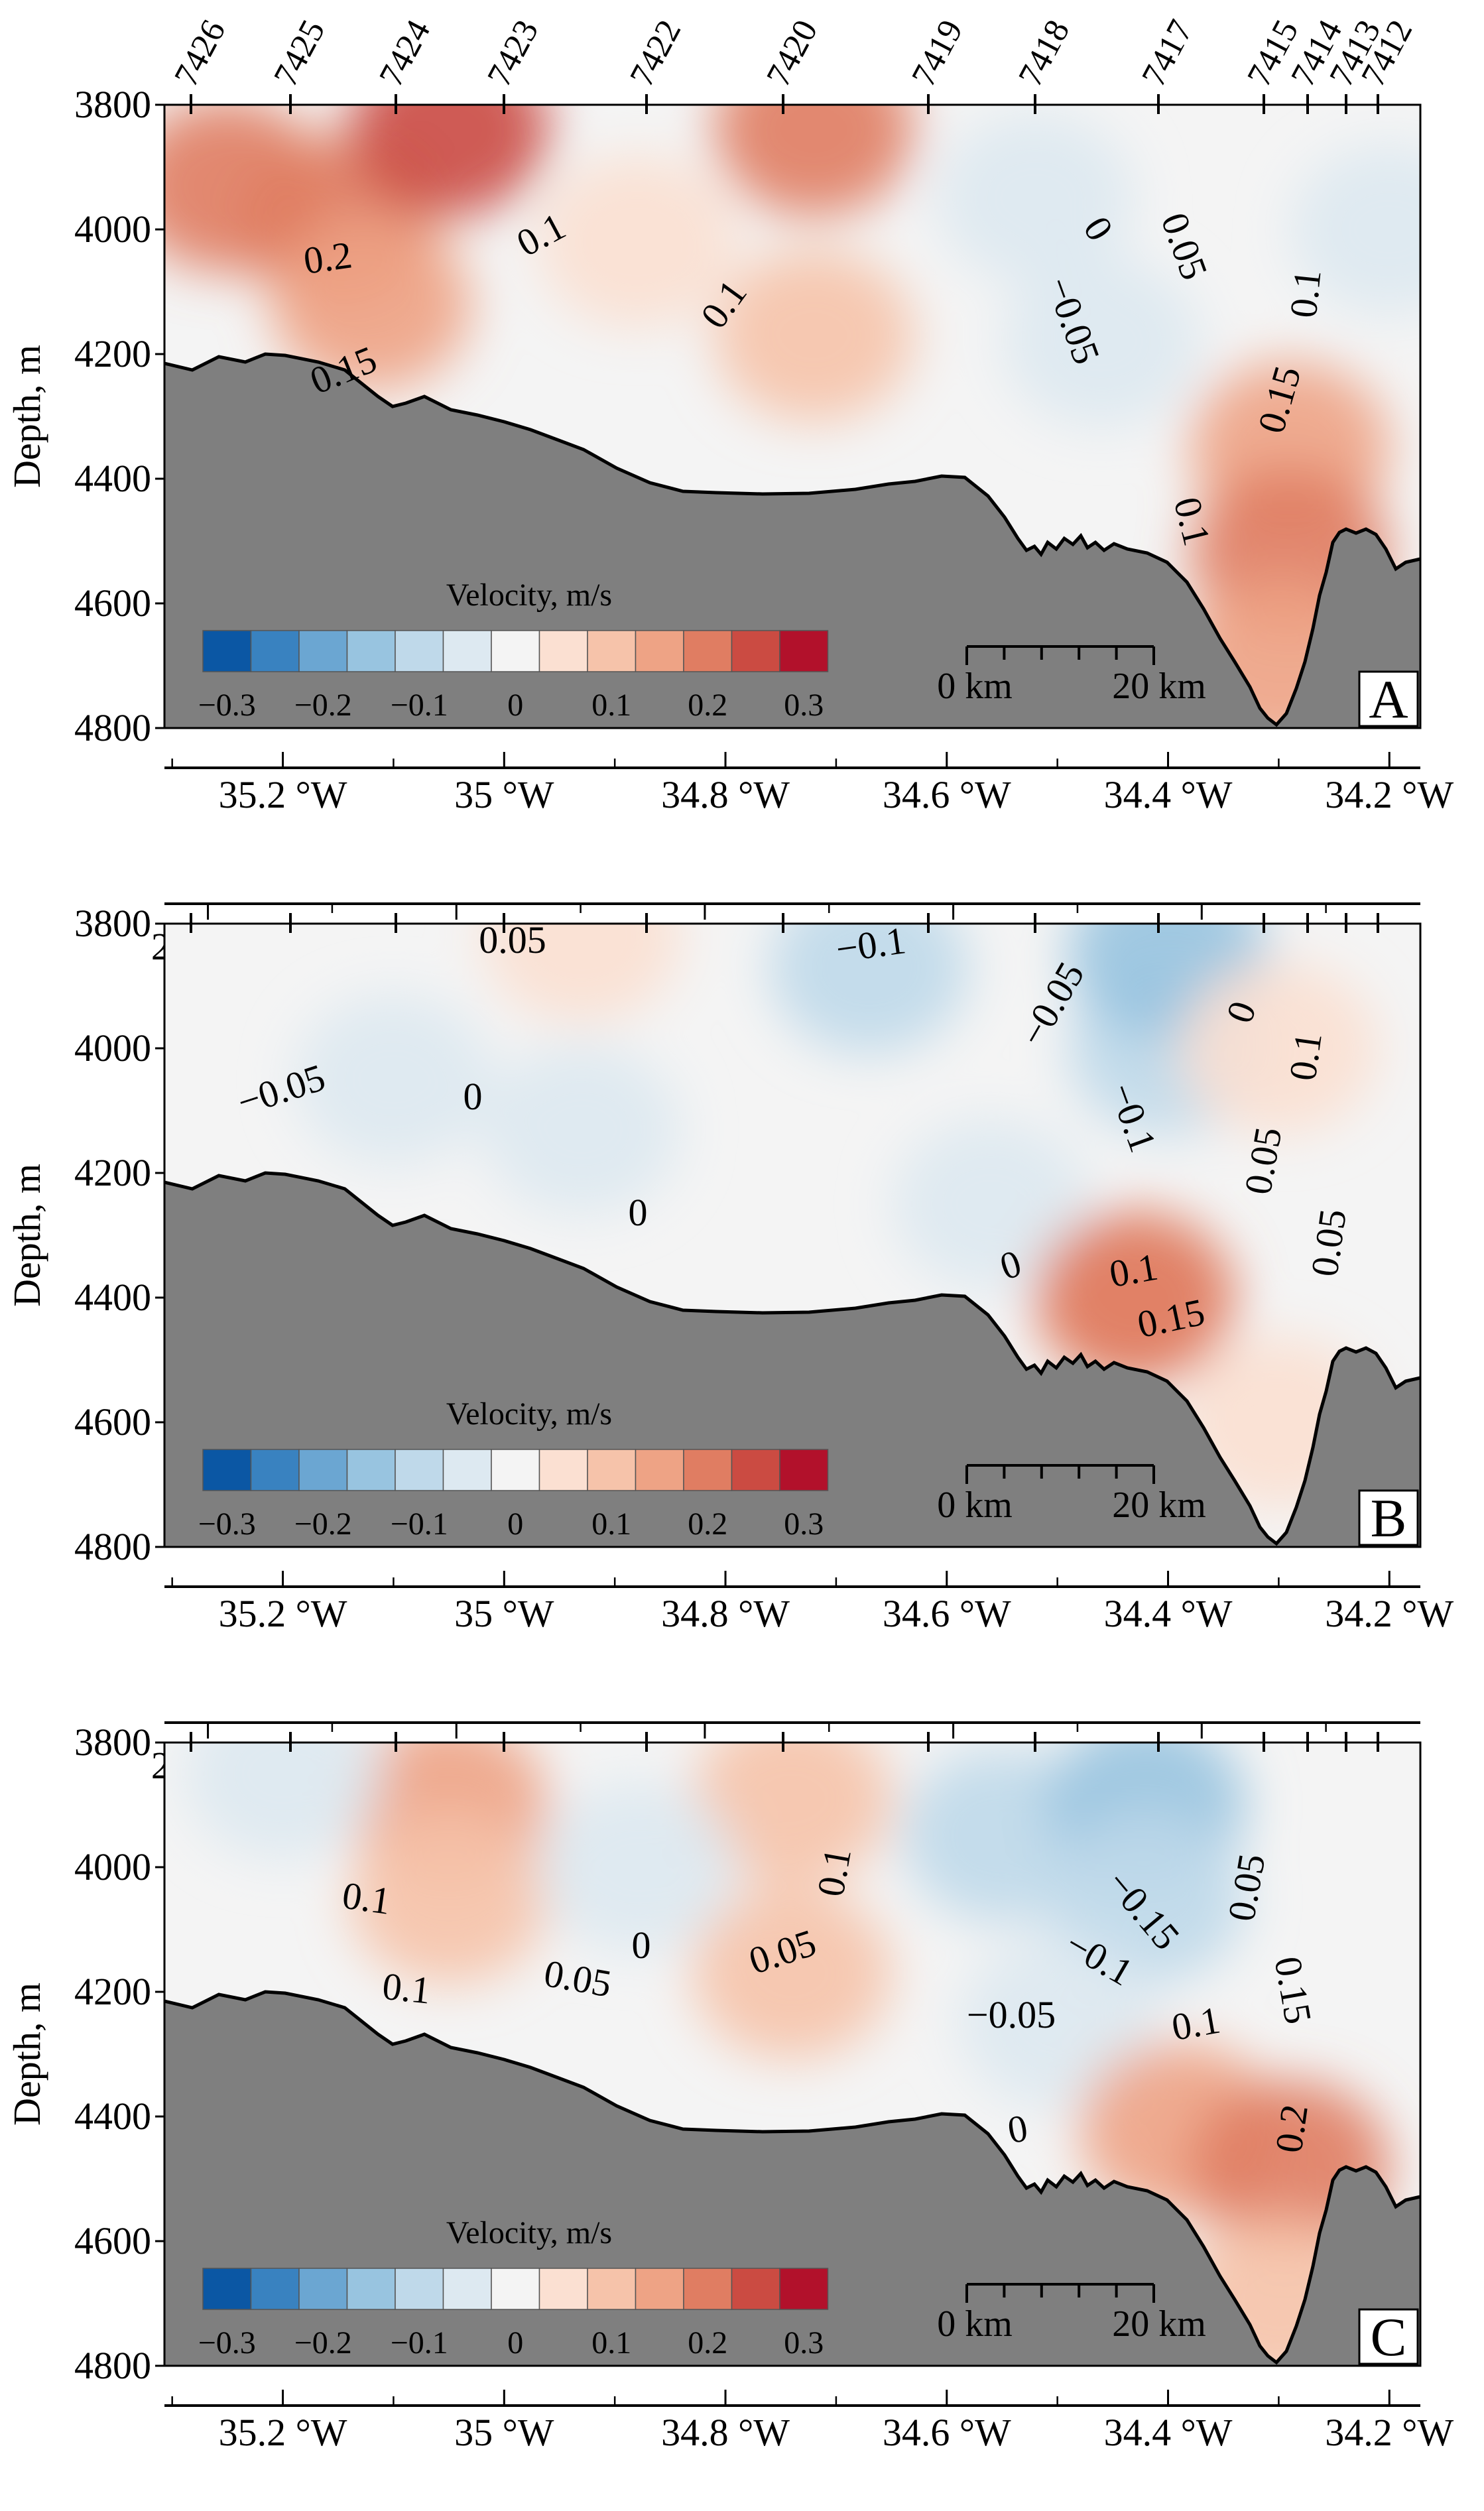 The width and height of the screenshot is (1484, 2511). I want to click on depth-tick-label: 4200, so click(113, 1173).